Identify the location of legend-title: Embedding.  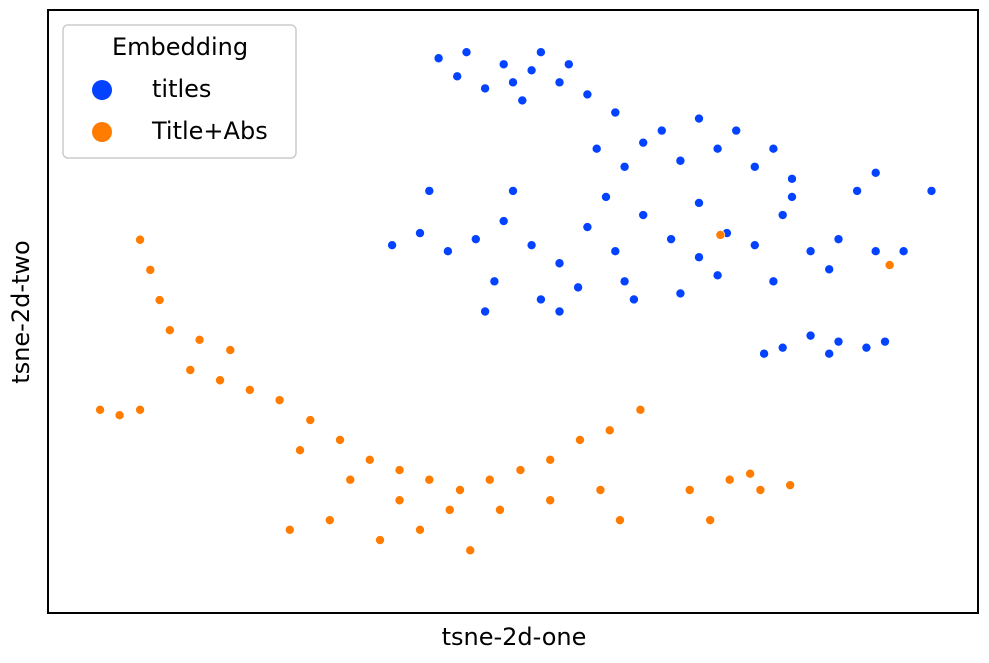
(180, 47).